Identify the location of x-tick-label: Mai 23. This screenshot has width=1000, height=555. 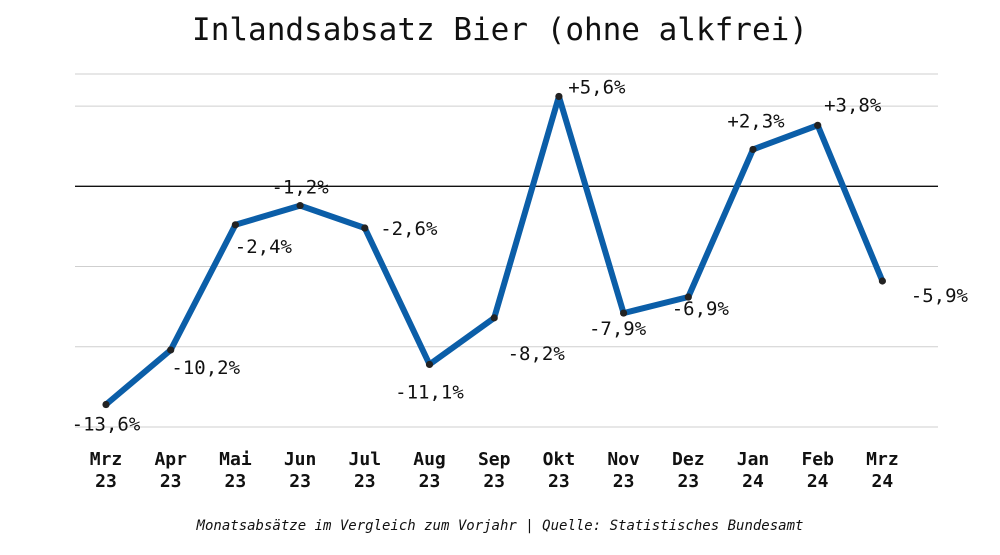
(235, 470).